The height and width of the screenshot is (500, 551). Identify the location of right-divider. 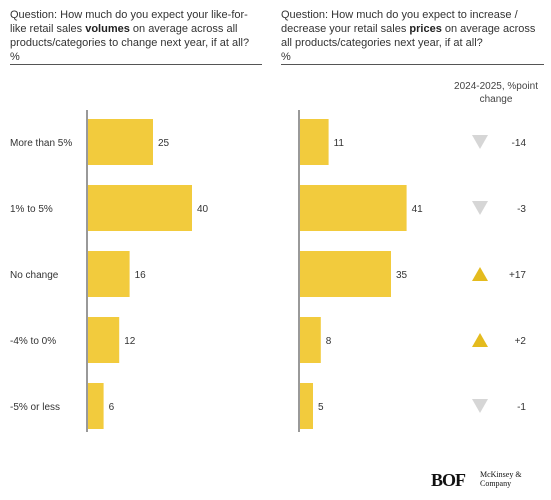
(412, 64).